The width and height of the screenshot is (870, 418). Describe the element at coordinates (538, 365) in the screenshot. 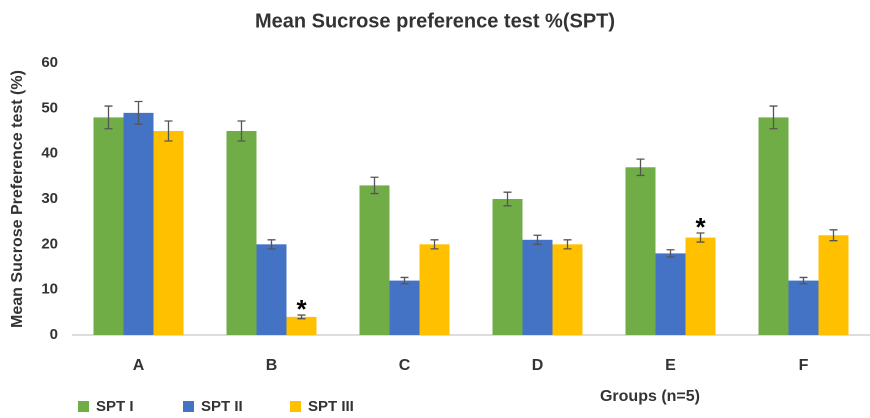

I see `x-tick-label: D` at that location.